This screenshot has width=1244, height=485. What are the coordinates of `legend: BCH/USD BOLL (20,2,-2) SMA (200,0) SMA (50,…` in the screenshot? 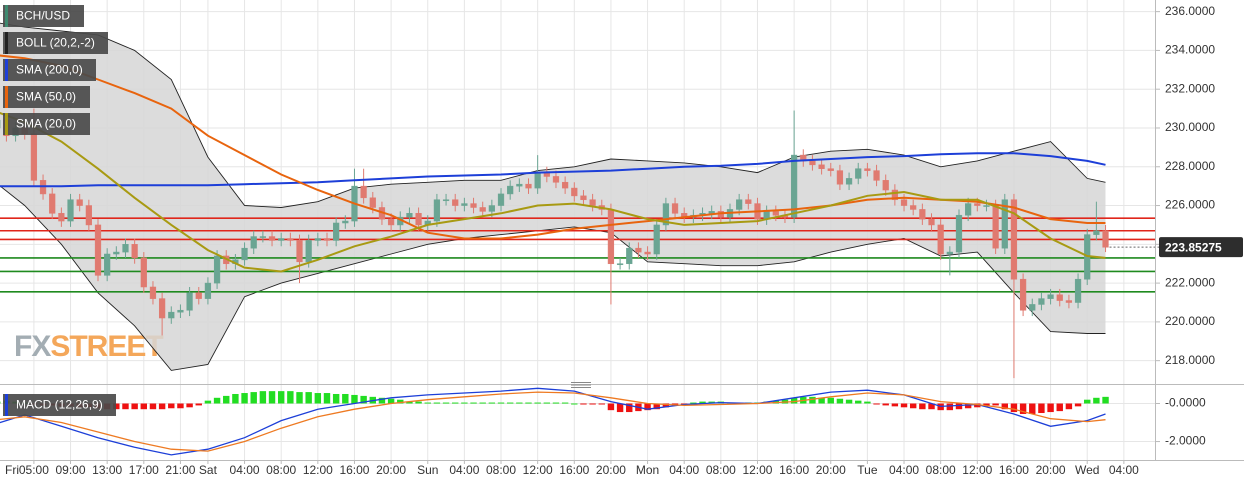 It's located at (59, 210).